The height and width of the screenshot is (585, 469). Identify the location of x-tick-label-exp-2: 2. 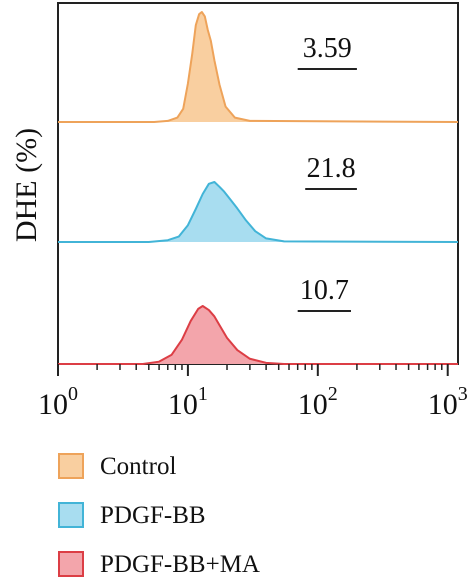
(333, 394).